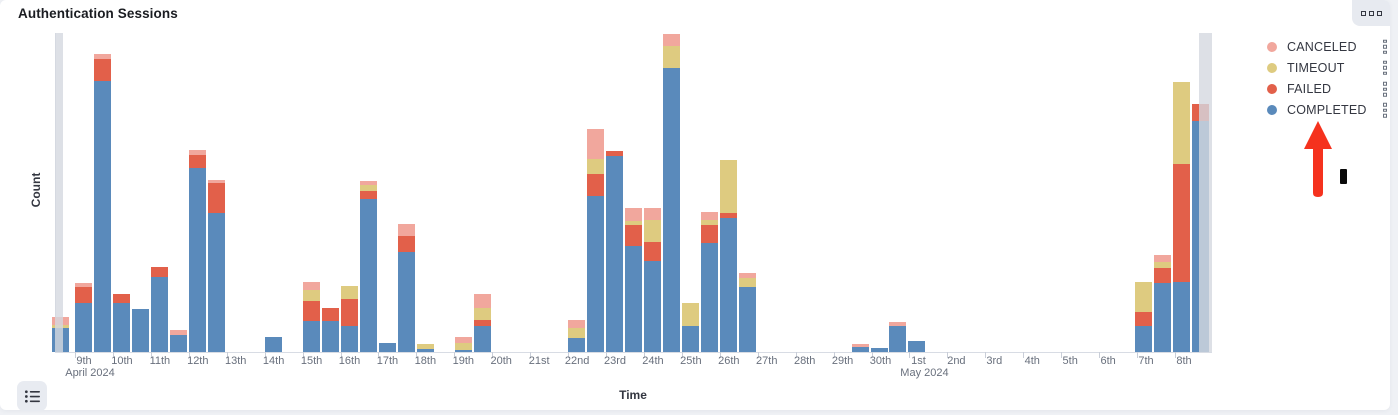  Describe the element at coordinates (160, 361) in the screenshot. I see `x-tick-label: 11th` at that location.